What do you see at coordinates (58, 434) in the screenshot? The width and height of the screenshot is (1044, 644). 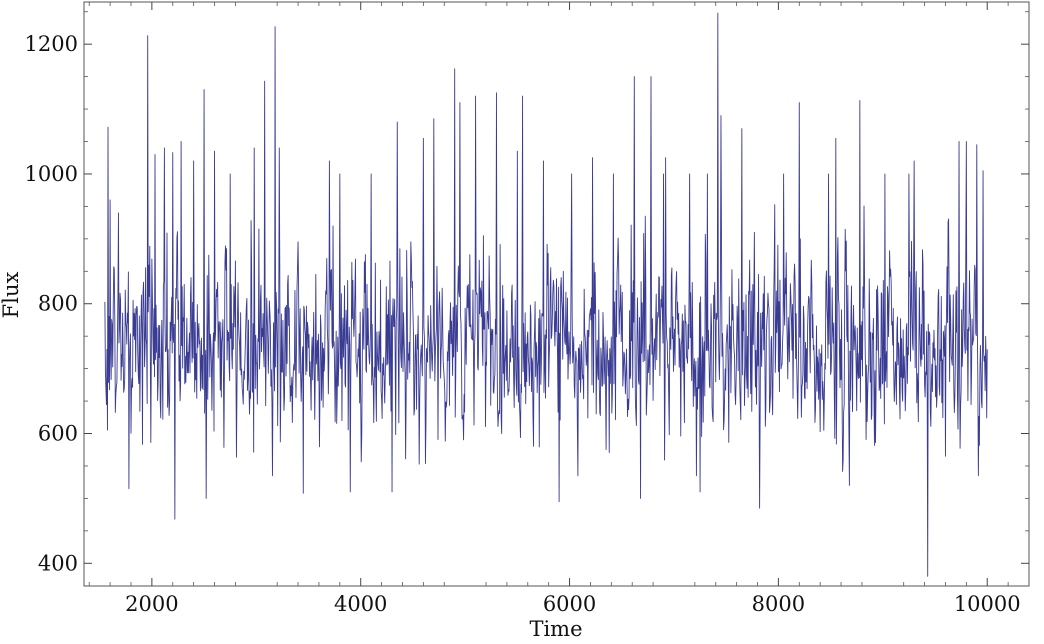 I see `y-tick-label: 600` at bounding box center [58, 434].